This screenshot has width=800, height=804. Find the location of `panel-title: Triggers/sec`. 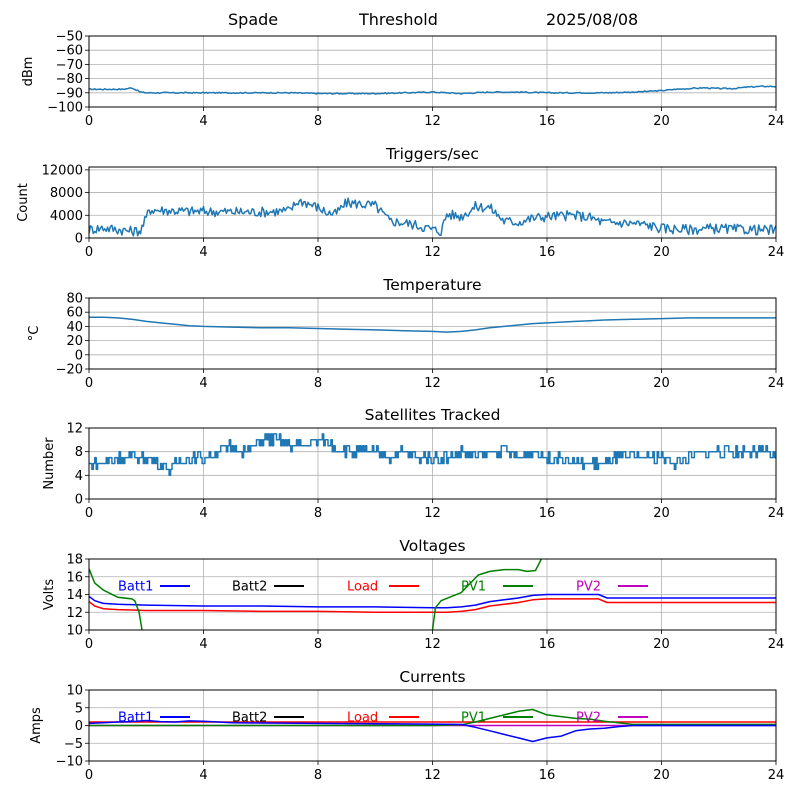

panel-title: Triggers/sec is located at coordinates (432, 154).